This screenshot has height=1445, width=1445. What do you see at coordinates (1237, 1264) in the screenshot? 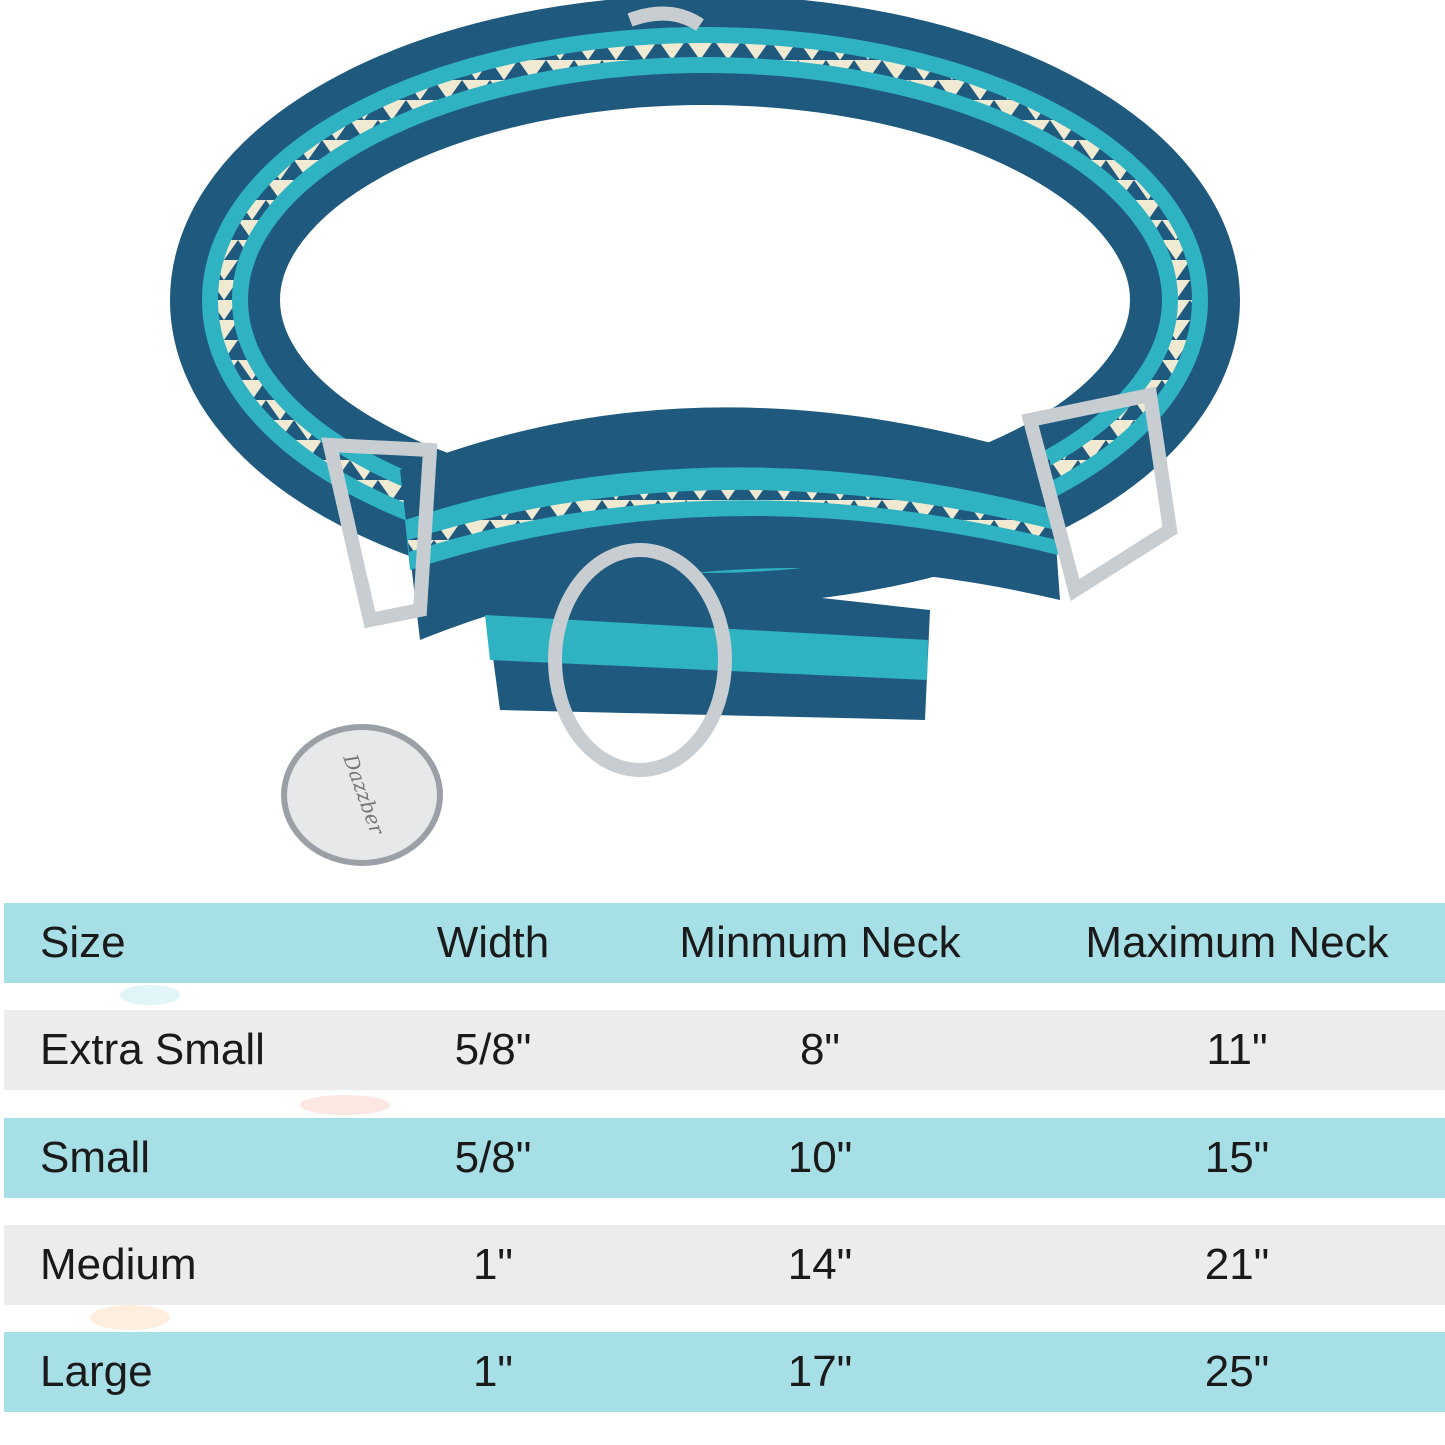
I see `cell-max-neck: 21"` at bounding box center [1237, 1264].